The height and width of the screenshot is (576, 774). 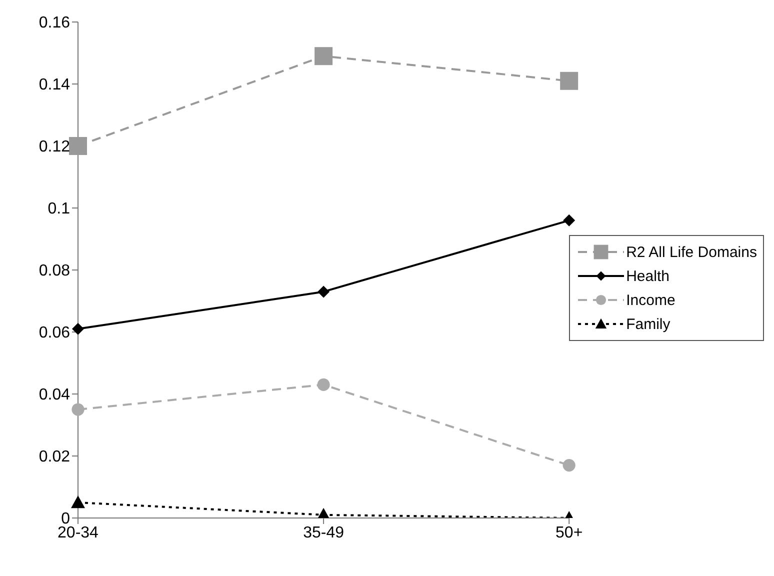 What do you see at coordinates (648, 276) in the screenshot?
I see `legend-label: Health` at bounding box center [648, 276].